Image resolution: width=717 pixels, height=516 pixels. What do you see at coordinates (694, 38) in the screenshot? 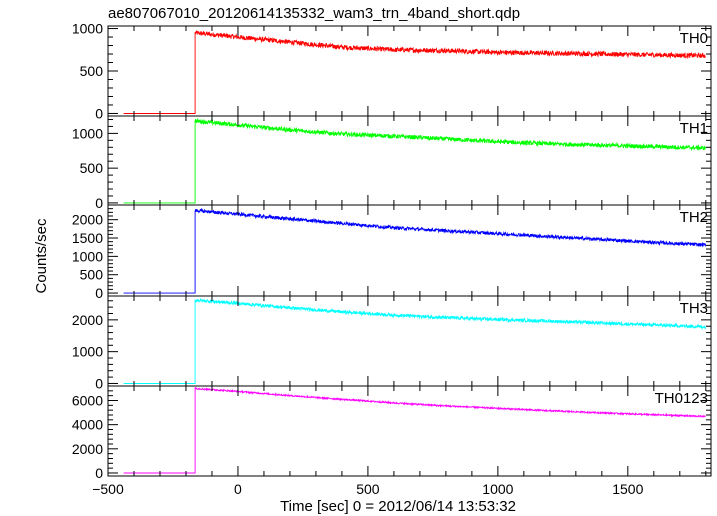
I see `series-label-th0: TH0` at bounding box center [694, 38].